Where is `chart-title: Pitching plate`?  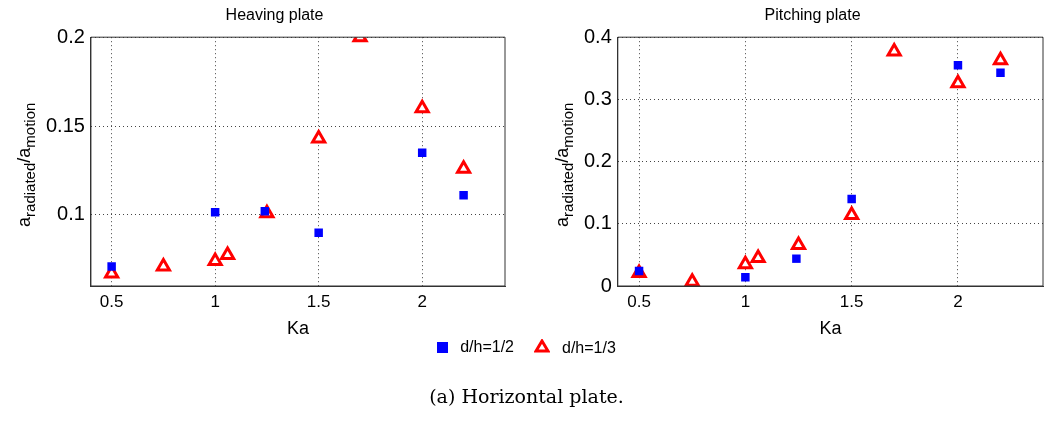
chart-title: Pitching plate is located at coordinates (812, 15).